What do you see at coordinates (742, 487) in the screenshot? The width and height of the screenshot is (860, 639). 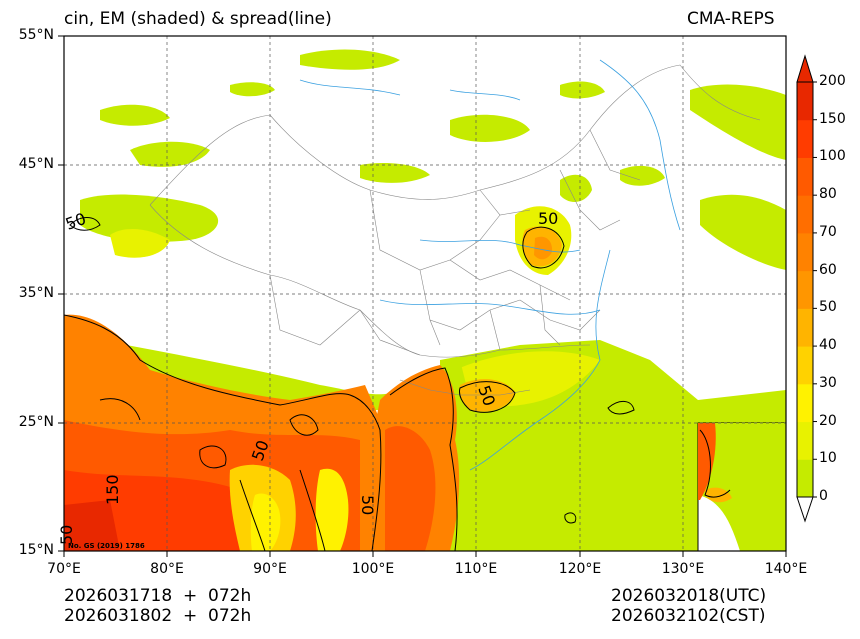 I see `south-china-sea-inset` at bounding box center [742, 487].